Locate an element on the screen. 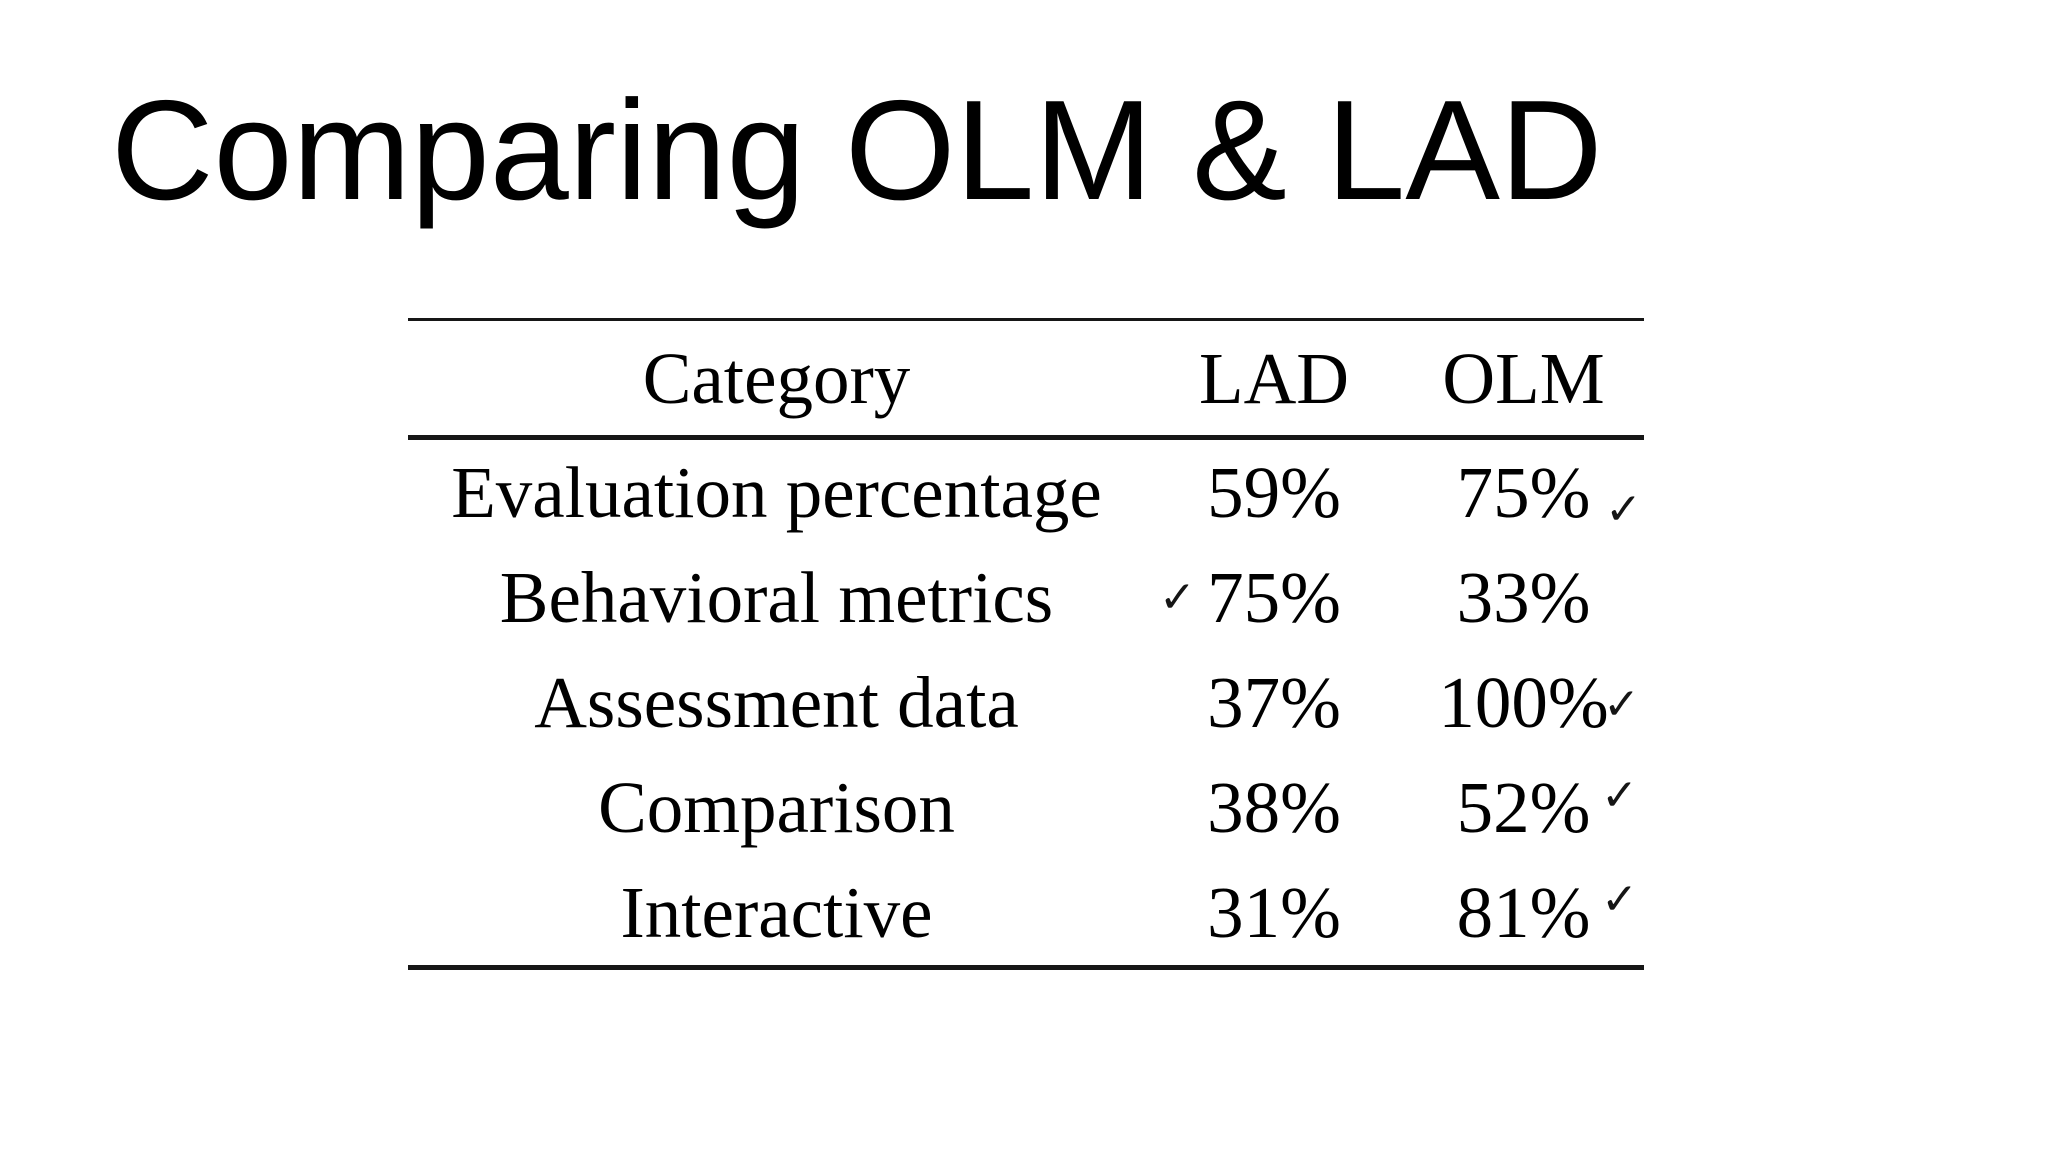 The image size is (2048, 1152). lad-value-cell: 31% is located at coordinates (1274, 912).